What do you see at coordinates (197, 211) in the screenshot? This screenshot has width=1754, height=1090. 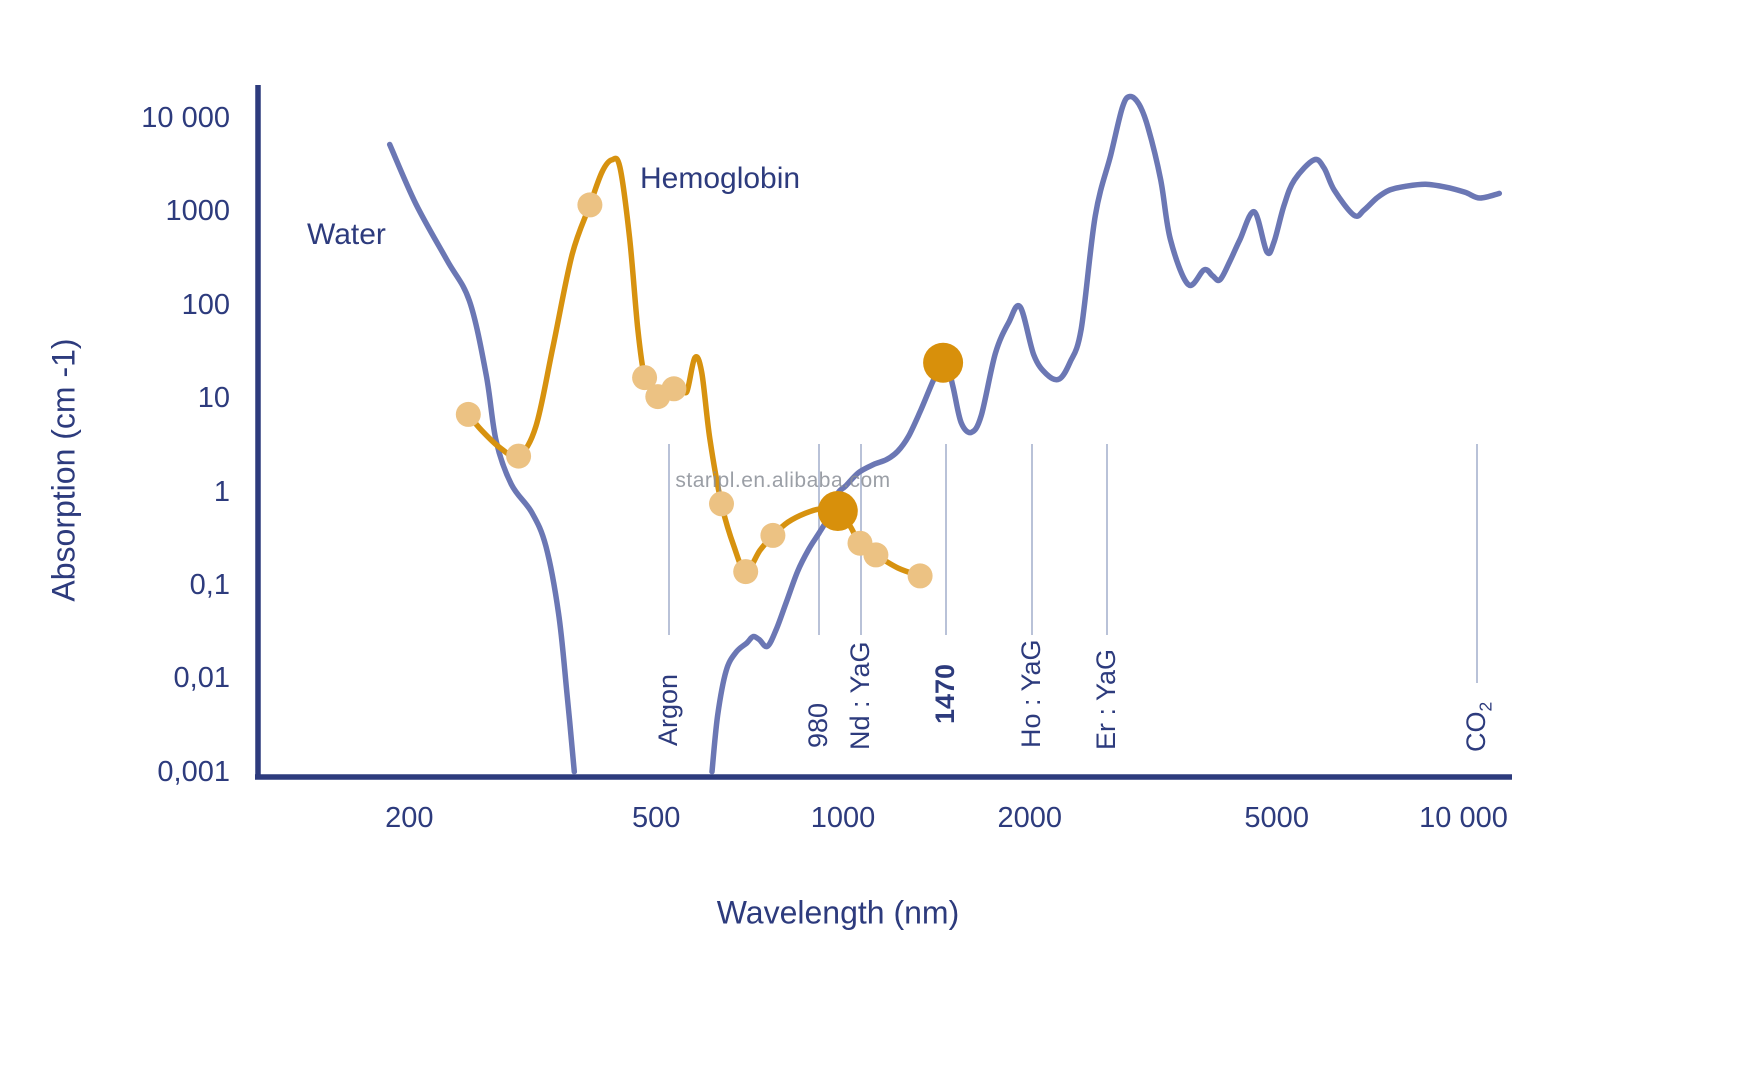 I see `y-tick-label: 1000` at bounding box center [197, 211].